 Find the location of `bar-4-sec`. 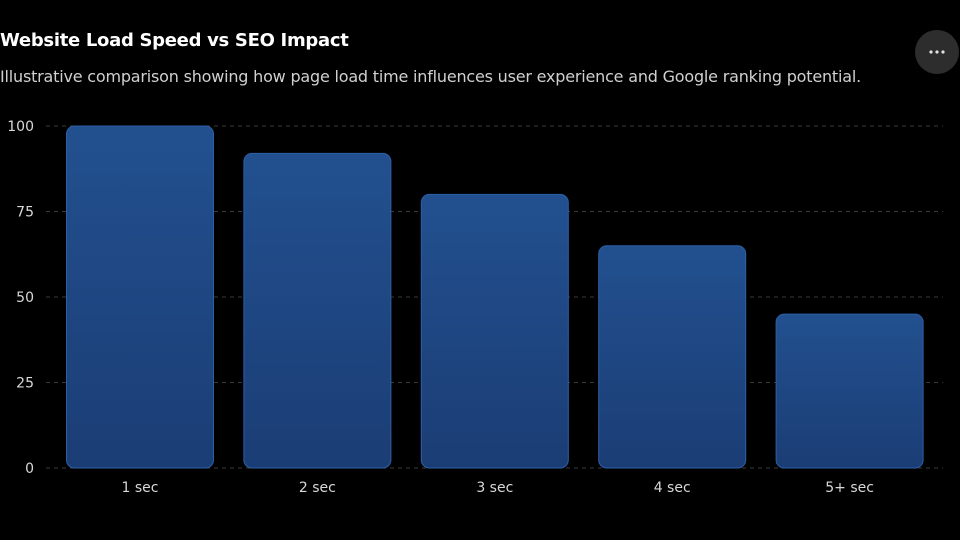

bar-4-sec is located at coordinates (672, 357).